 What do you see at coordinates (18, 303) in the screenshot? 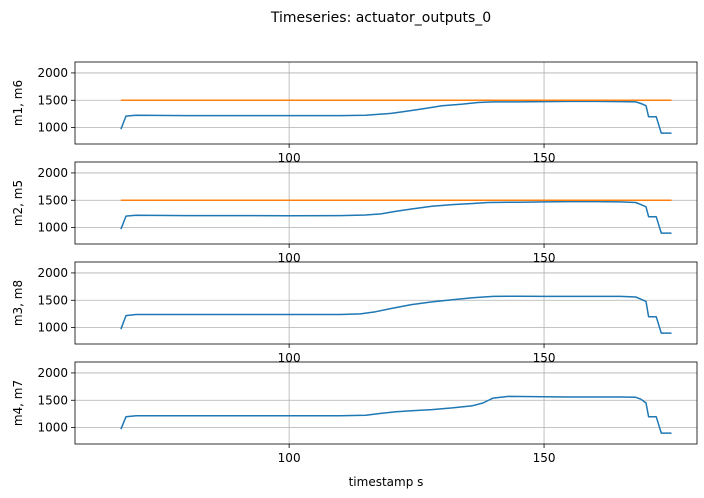
I see `y-axis-label: m3, m8` at bounding box center [18, 303].